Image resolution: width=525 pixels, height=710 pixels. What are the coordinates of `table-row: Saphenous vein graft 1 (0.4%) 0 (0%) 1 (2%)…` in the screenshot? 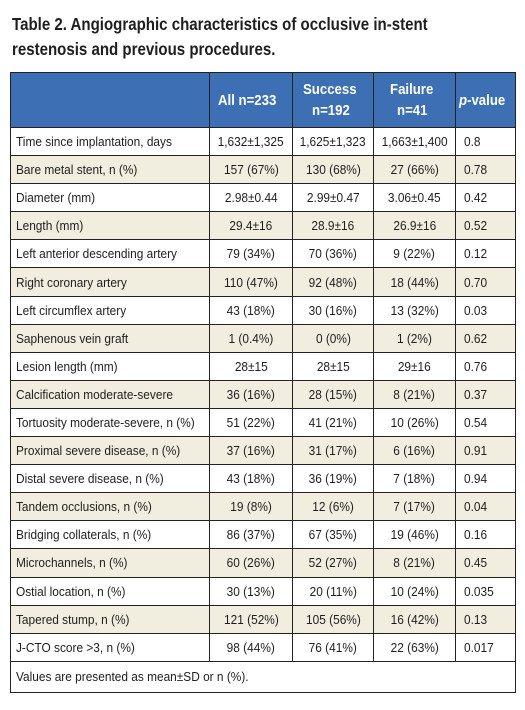 It's located at (263, 338).